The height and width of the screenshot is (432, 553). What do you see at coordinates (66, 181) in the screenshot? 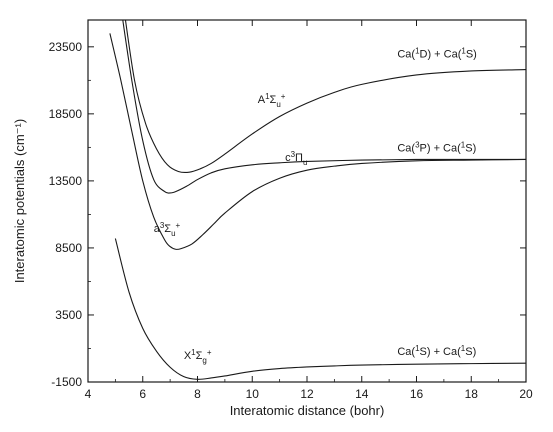
I see `y-tick-label-3: 13500` at bounding box center [66, 181].